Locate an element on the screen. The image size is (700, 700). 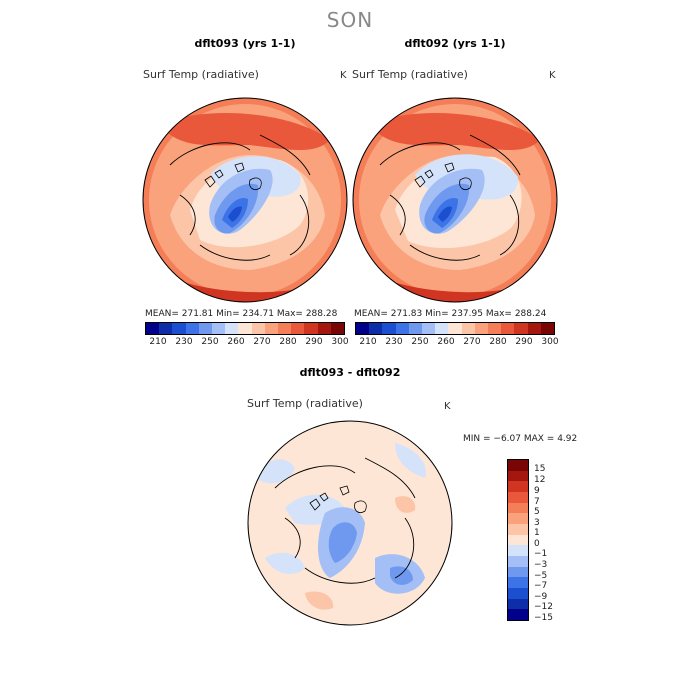
right-tick: 270 is located at coordinates (472, 342).